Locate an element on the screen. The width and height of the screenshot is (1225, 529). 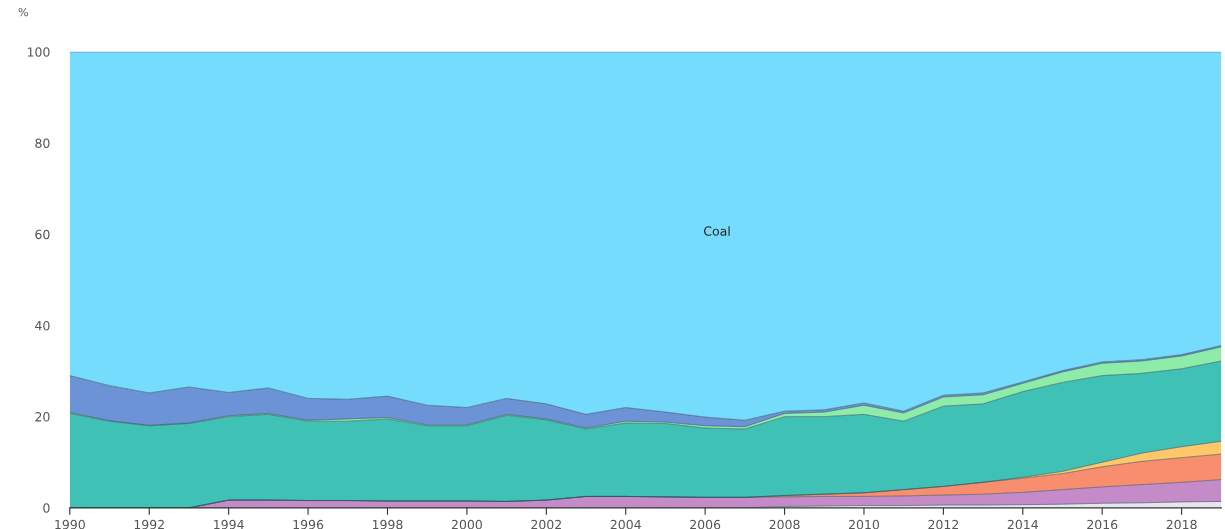
x-tick-label: 1992 is located at coordinates (149, 524).